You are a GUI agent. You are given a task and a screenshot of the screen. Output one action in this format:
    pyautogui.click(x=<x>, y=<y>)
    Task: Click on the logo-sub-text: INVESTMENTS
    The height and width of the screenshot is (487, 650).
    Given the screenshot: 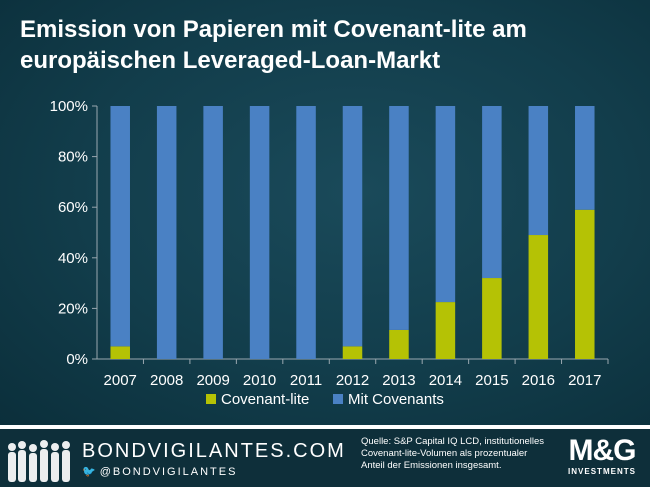 What is the action you would take?
    pyautogui.click(x=602, y=471)
    